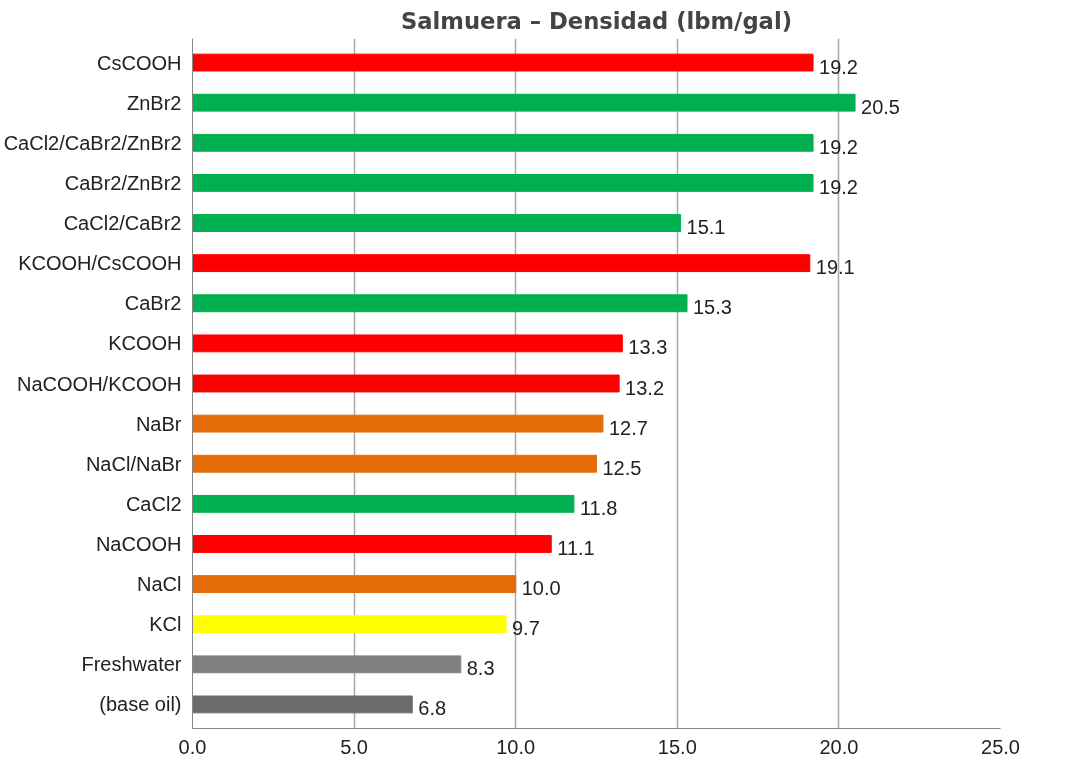  I want to click on y-tick-label: CaBr2, so click(153, 303).